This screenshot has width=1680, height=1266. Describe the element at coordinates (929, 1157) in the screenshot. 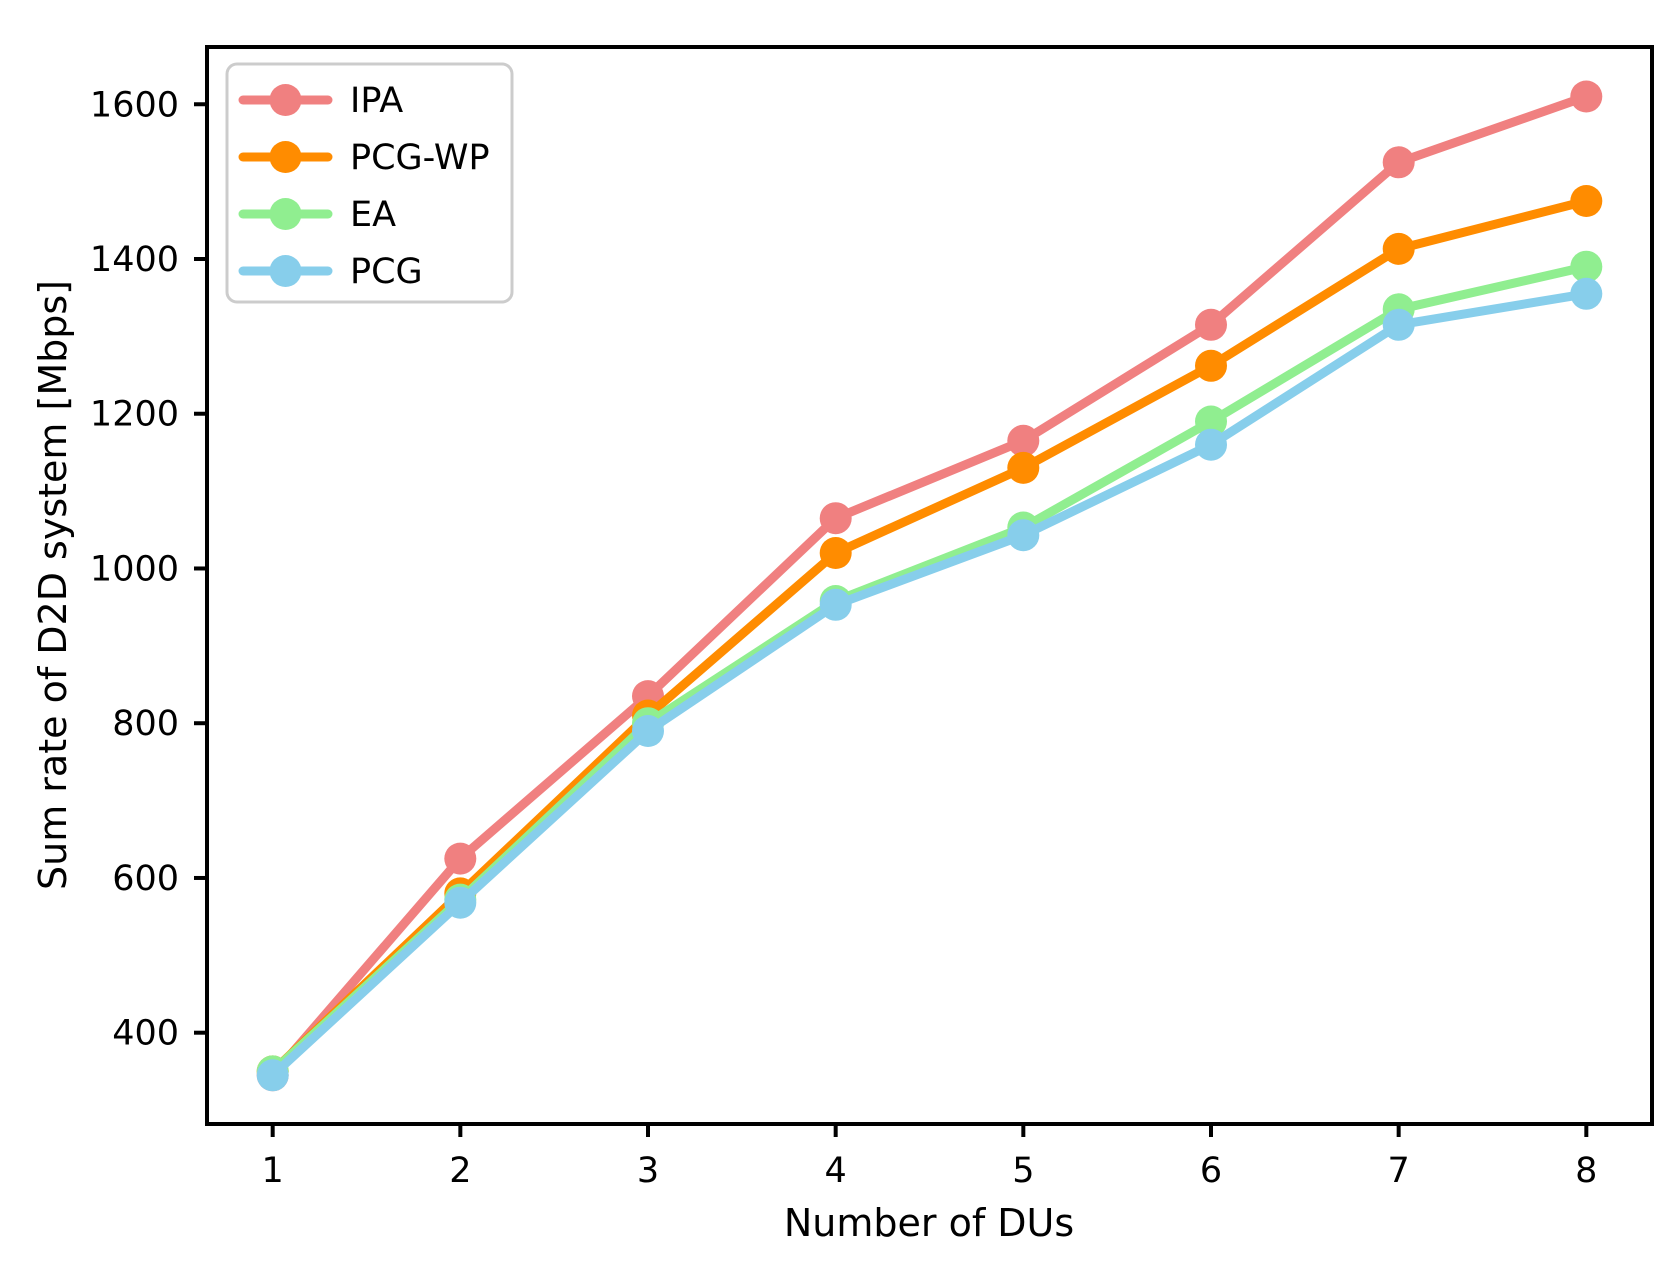

I see `x-axis: 1 2 3 4 5 6 7 8` at that location.